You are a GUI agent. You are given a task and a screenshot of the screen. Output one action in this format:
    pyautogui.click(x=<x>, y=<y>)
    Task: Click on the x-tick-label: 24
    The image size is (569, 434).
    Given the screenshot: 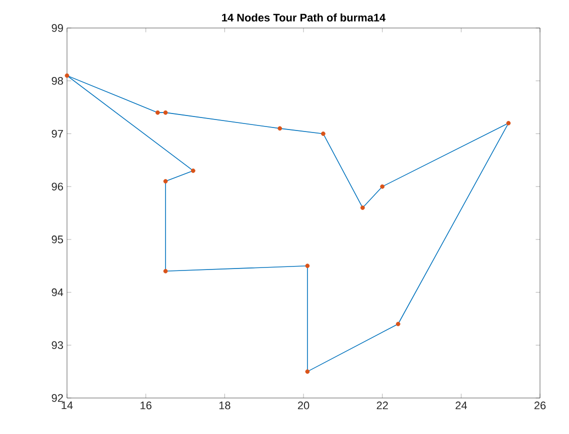 What is the action you would take?
    pyautogui.click(x=461, y=406)
    